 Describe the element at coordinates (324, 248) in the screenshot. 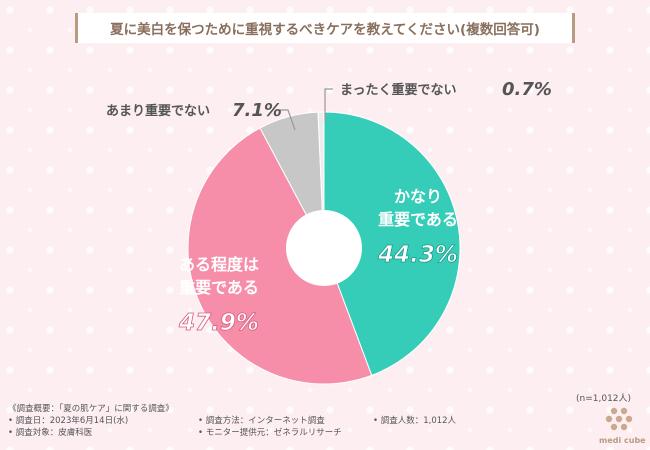

I see `donut-hole` at that location.